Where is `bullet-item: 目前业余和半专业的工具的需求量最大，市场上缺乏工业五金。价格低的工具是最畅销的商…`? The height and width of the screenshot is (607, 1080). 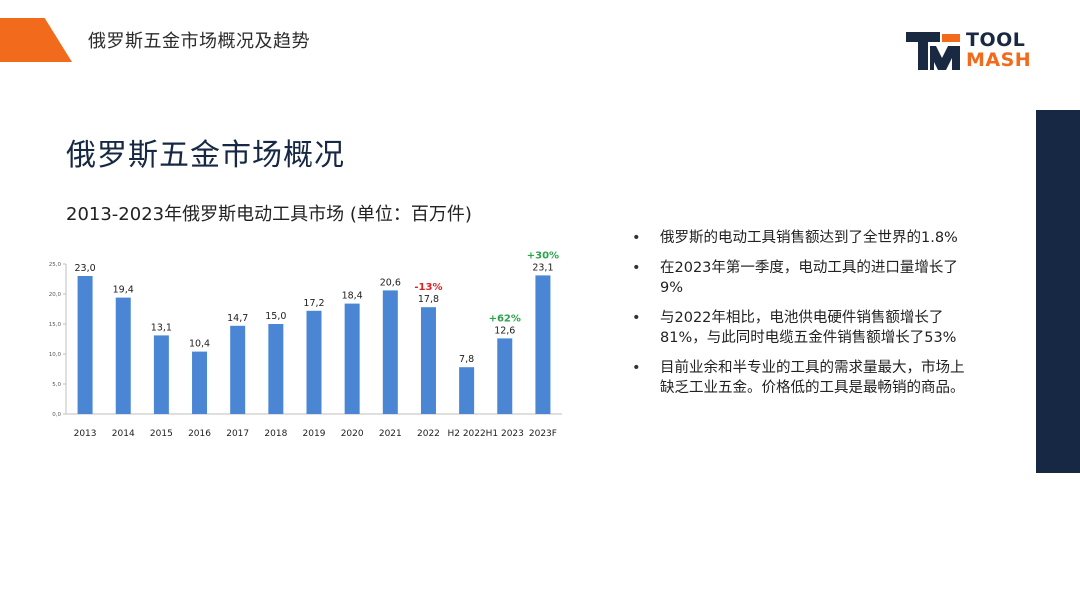
bullet-item: 目前业余和半专业的工具的需求量最大，市场上缺乏工业五金。价格低的工具是最畅销的商… is located at coordinates (804, 378).